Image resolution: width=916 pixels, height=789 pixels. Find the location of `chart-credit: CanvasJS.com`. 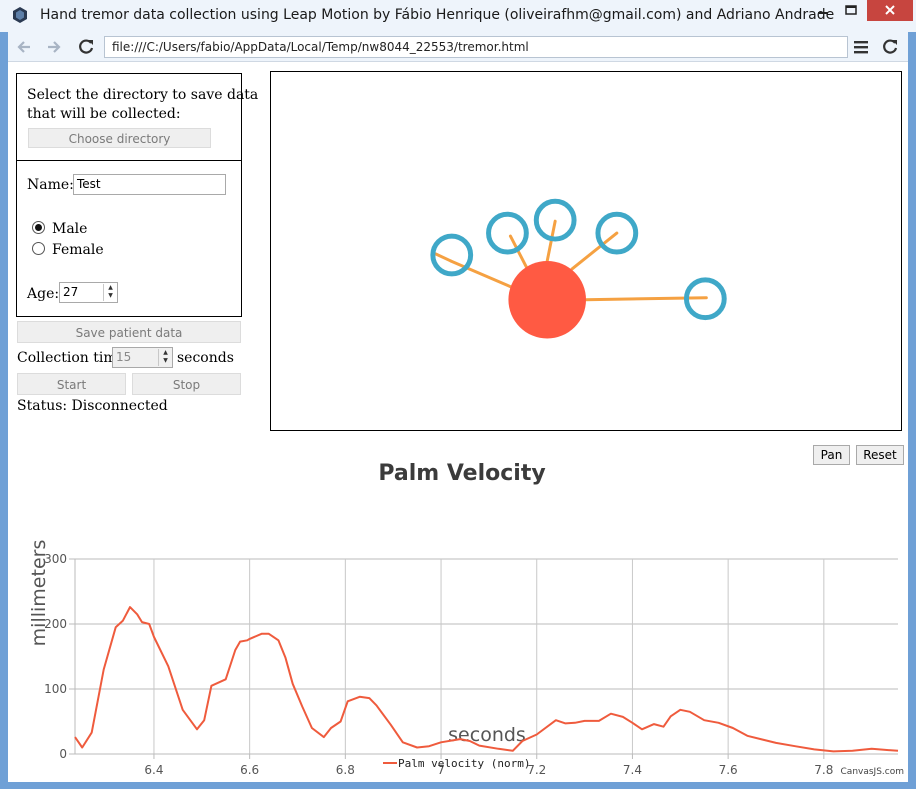

chart-credit: CanvasJS.com is located at coordinates (872, 772).